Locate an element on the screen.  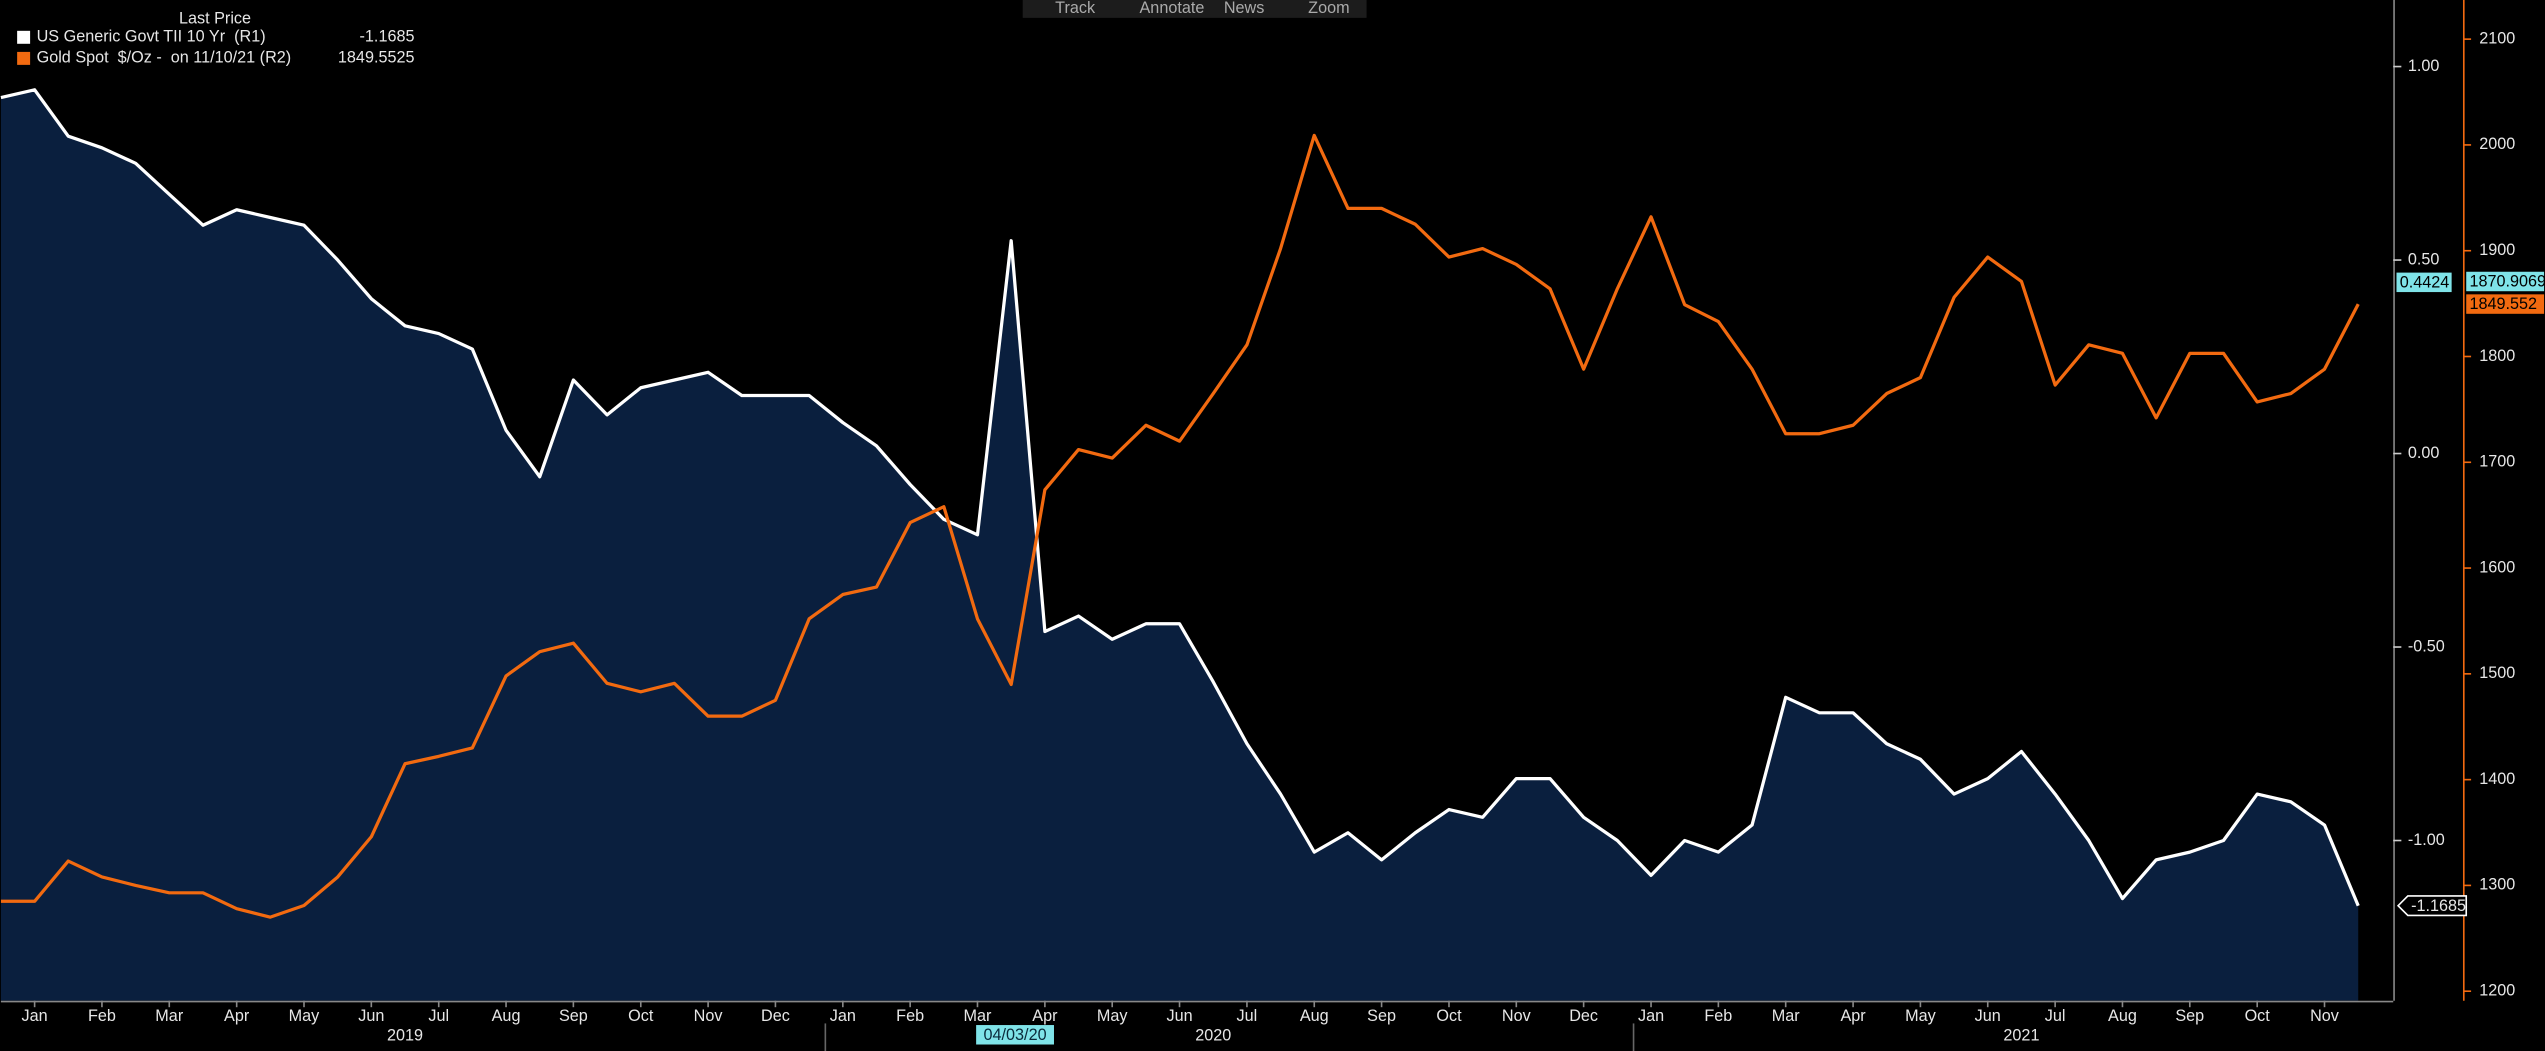
toolbar-button: Annotate is located at coordinates (1172, 8).